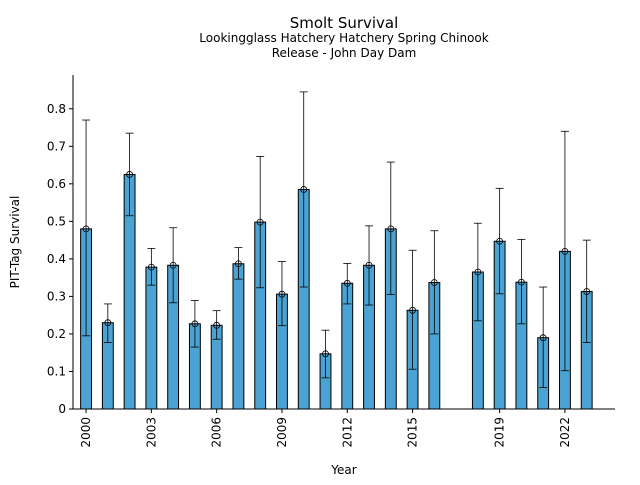 The height and width of the screenshot is (485, 640). I want to click on estimate-marker-2011, so click(325, 354).